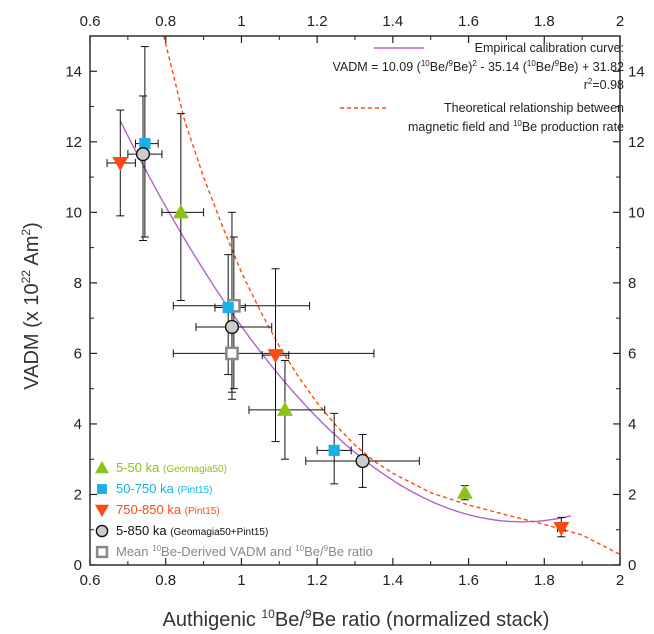 Image resolution: width=654 pixels, height=634 pixels. I want to click on legend-marker-square-hollow, so click(102, 552).